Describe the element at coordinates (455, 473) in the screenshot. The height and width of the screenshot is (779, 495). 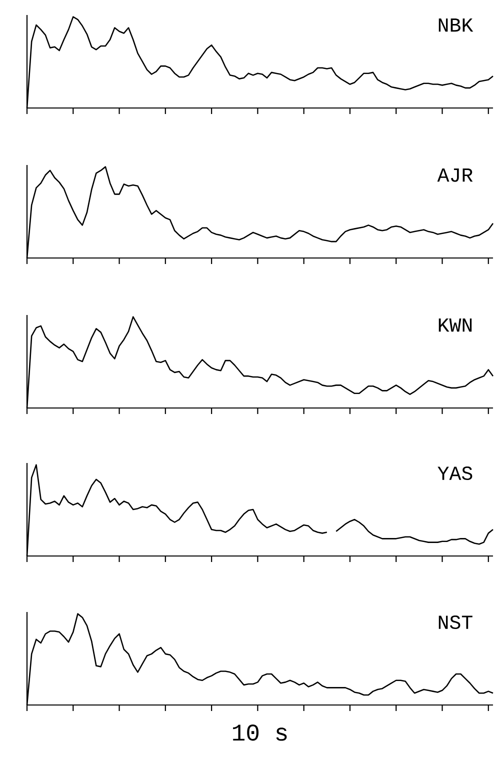
I see `text: YAS` at that location.